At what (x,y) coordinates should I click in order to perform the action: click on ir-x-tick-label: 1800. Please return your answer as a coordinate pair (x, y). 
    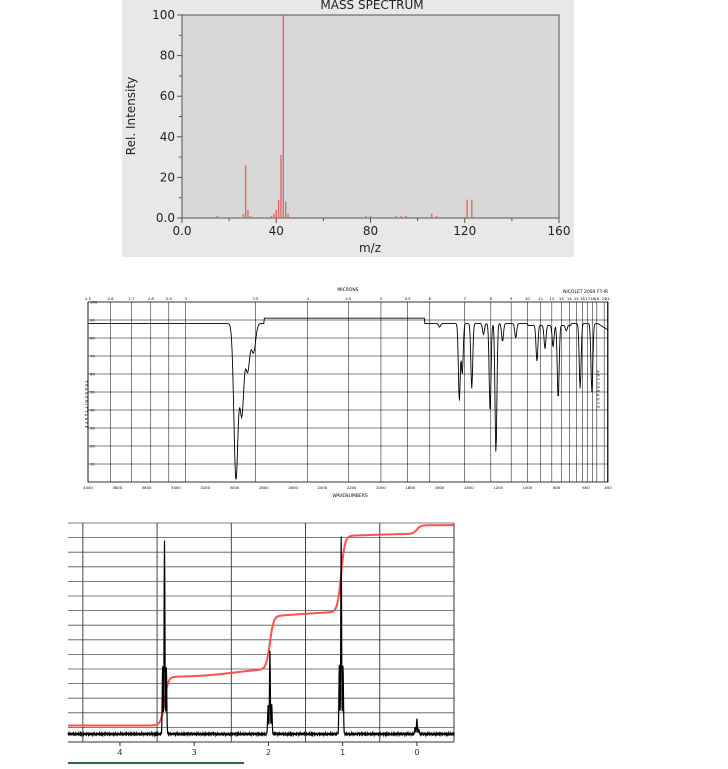
    Looking at the image, I should click on (410, 487).